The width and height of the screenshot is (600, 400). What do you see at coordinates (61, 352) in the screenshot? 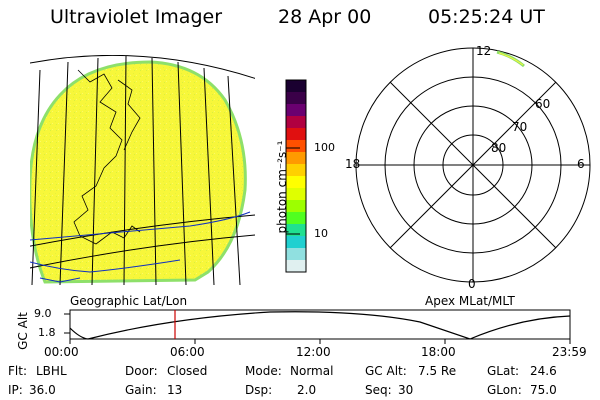
I see `time-tick-0000: 00:00` at bounding box center [61, 352].